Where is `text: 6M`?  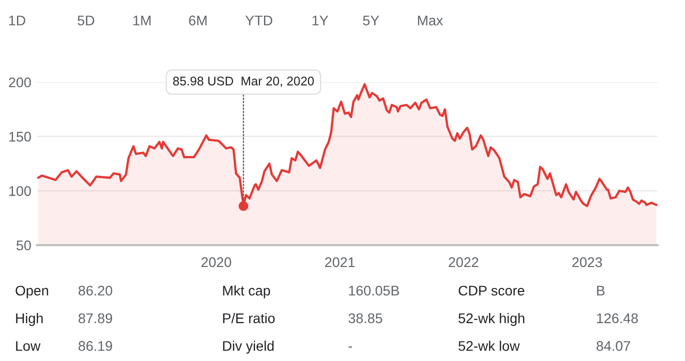
text: 6M is located at coordinates (198, 21).